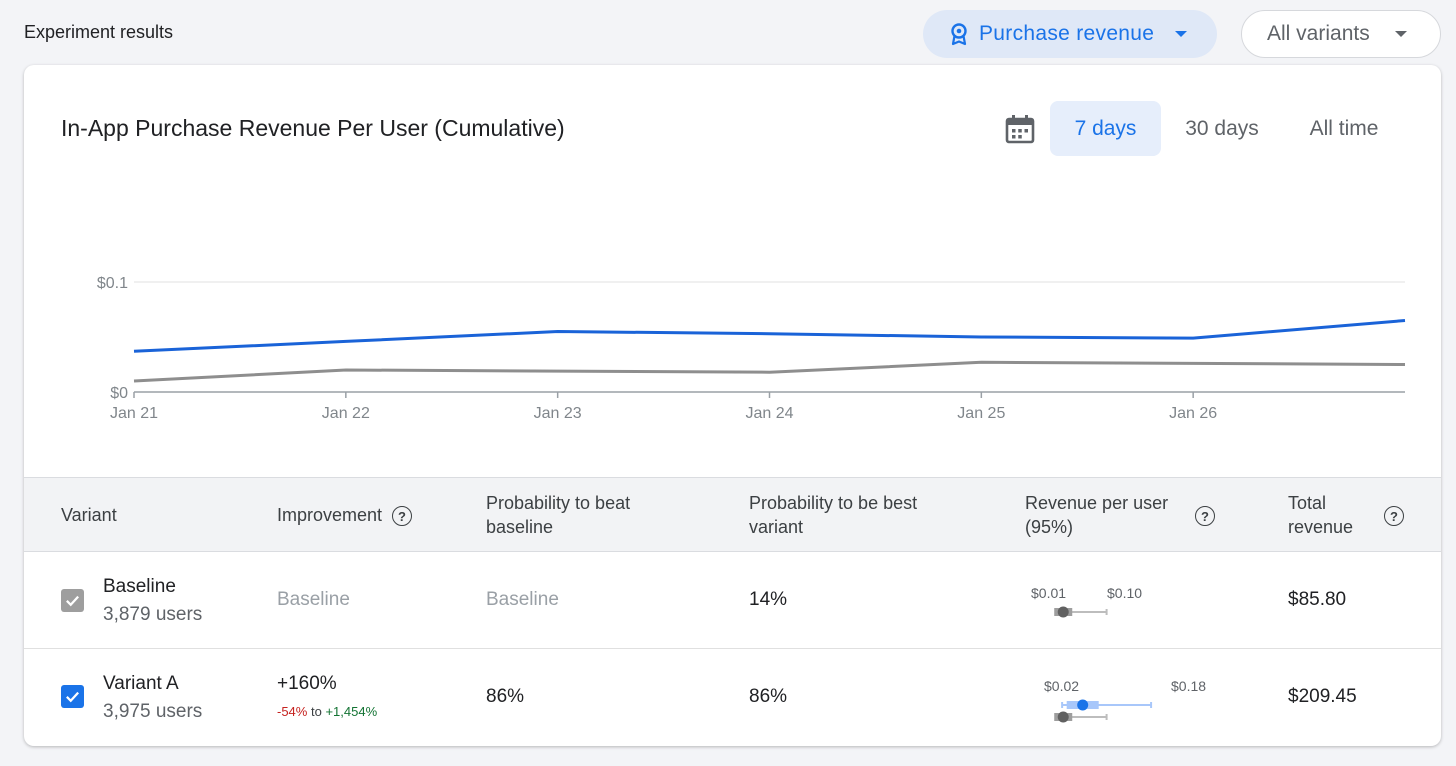  I want to click on series-line-baseline, so click(769, 371).